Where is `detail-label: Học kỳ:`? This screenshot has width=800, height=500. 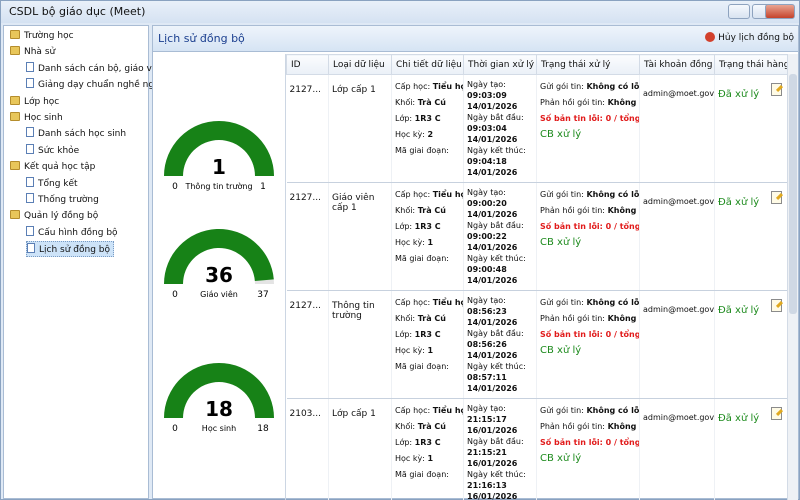 detail-label: Học kỳ: is located at coordinates (410, 350).